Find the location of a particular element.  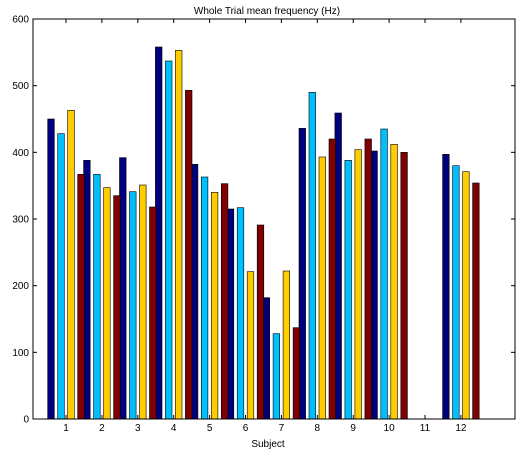

x-tick-label: 12 is located at coordinates (461, 428).